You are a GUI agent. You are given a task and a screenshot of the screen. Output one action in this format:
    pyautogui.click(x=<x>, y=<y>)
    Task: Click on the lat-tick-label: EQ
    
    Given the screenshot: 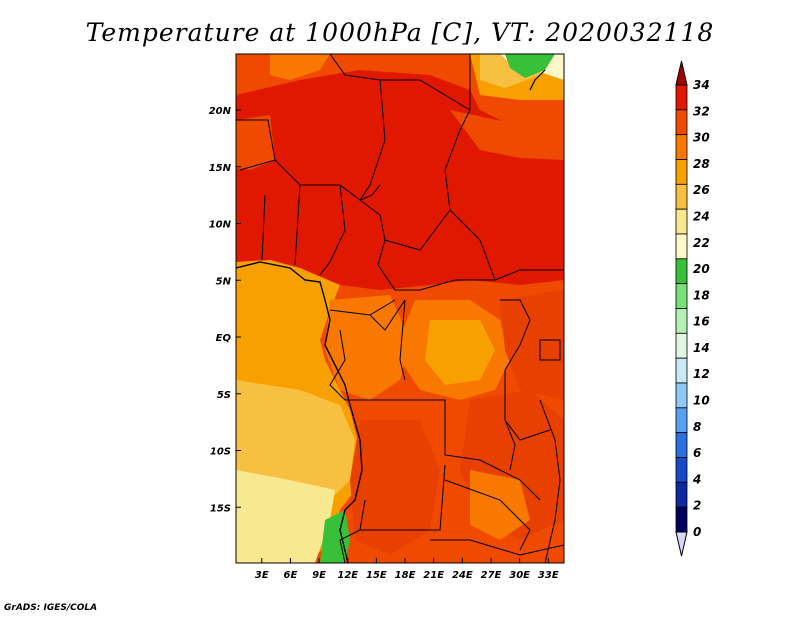 What is the action you would take?
    pyautogui.click(x=224, y=338)
    